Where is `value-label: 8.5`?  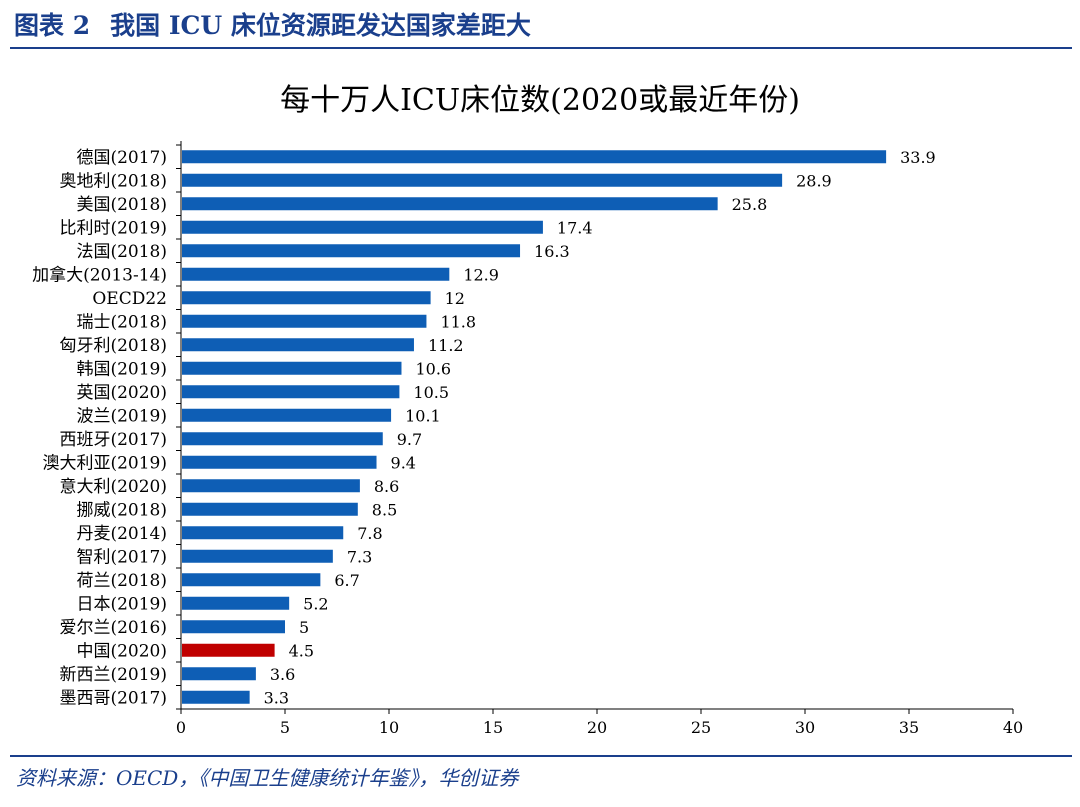 value-label: 8.5 is located at coordinates (384, 509).